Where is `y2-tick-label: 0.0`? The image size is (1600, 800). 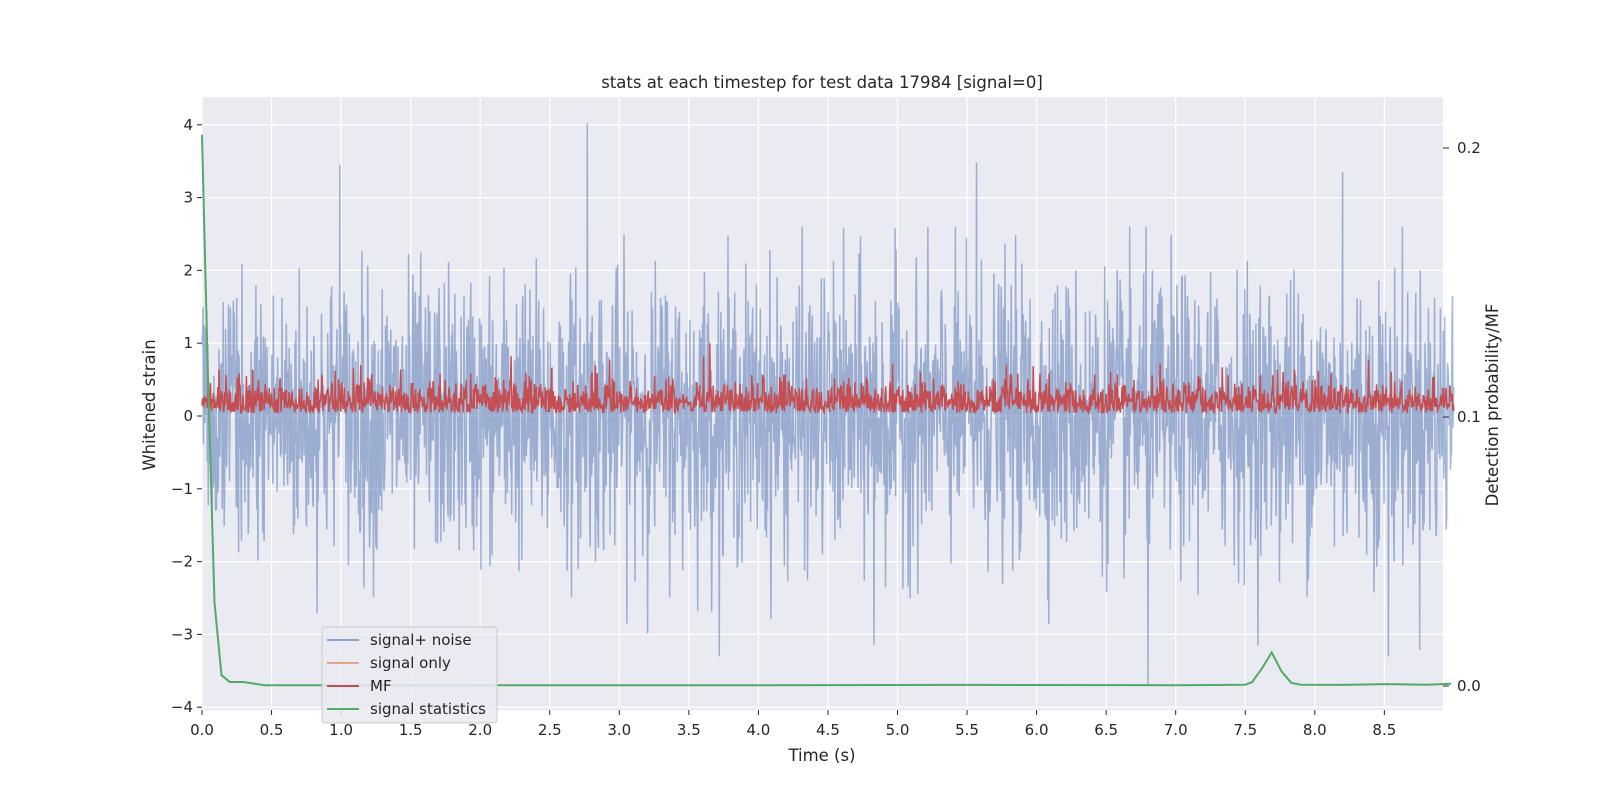 y2-tick-label: 0.0 is located at coordinates (1469, 686).